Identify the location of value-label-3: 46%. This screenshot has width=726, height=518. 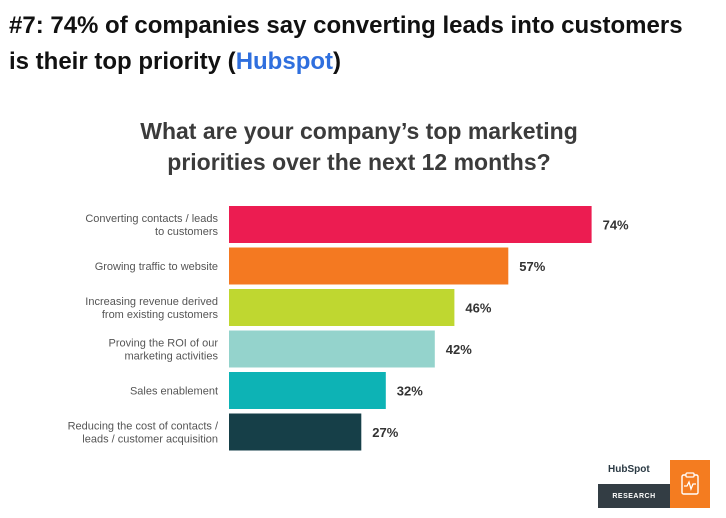
(478, 308).